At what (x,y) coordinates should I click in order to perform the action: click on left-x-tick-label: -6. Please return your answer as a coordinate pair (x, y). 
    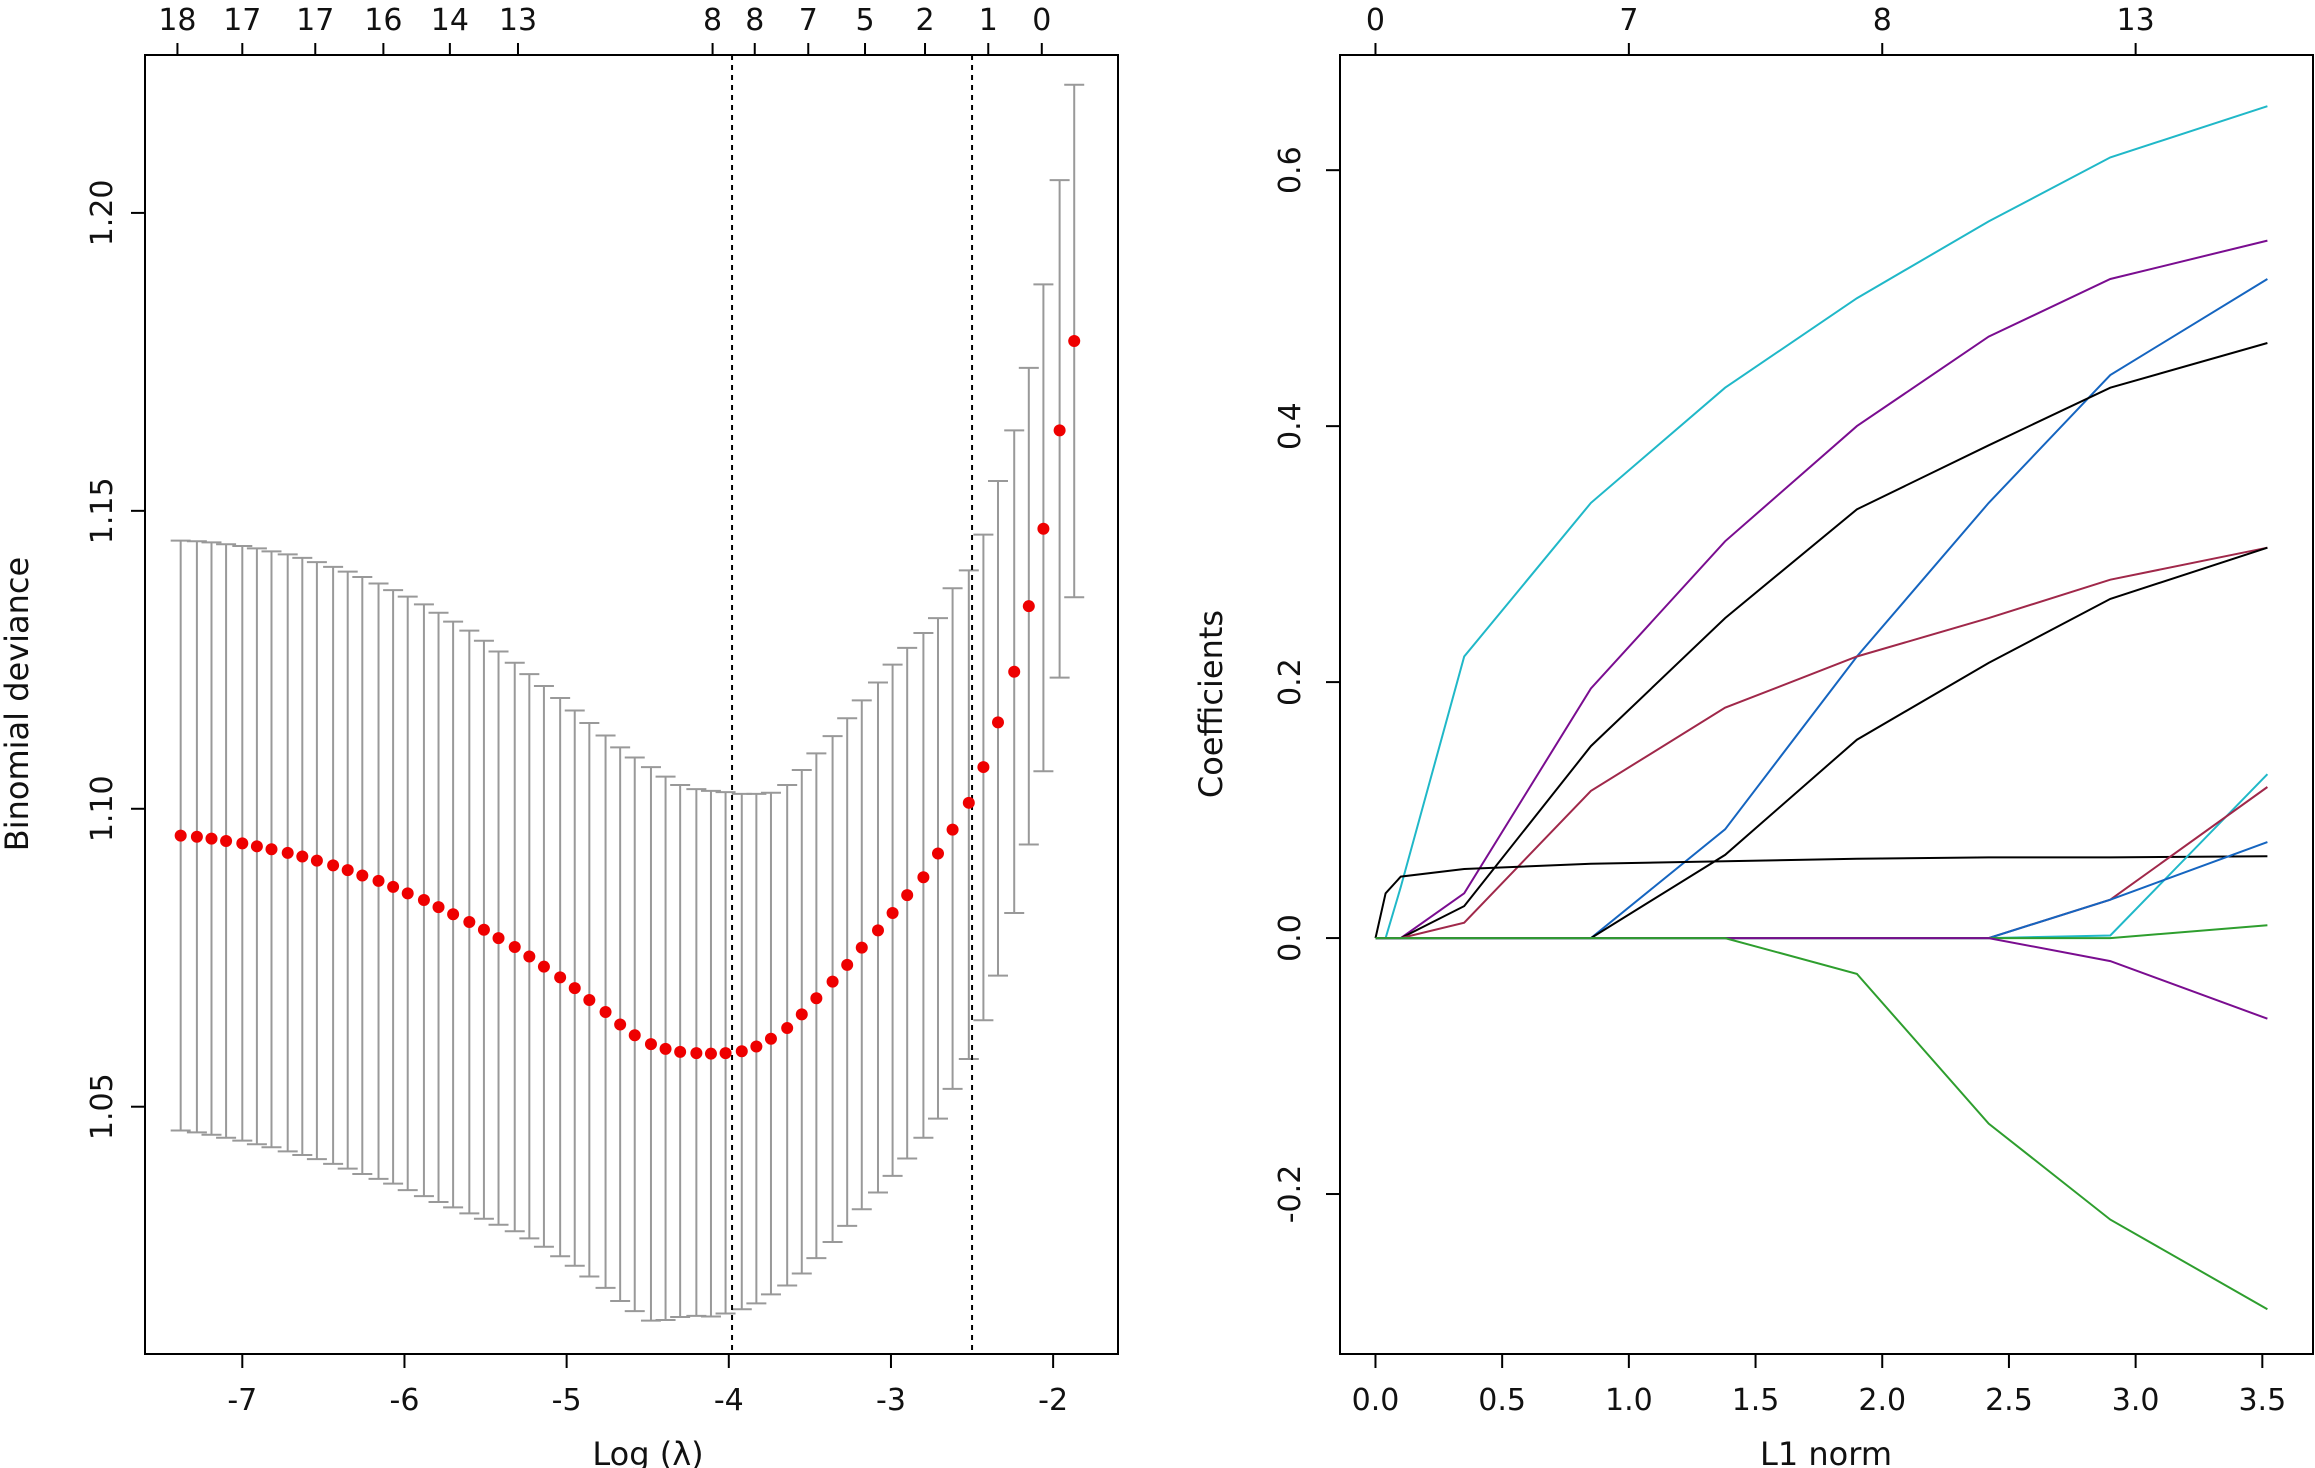
    Looking at the image, I should click on (405, 1400).